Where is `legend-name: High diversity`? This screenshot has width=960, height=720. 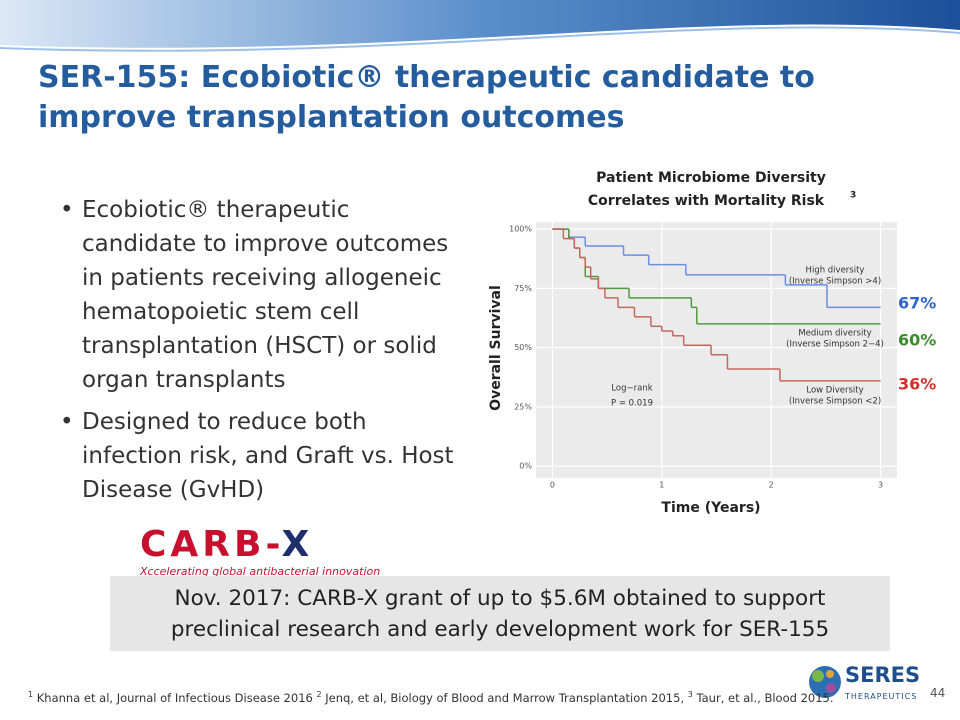 legend-name: High diversity is located at coordinates (835, 271).